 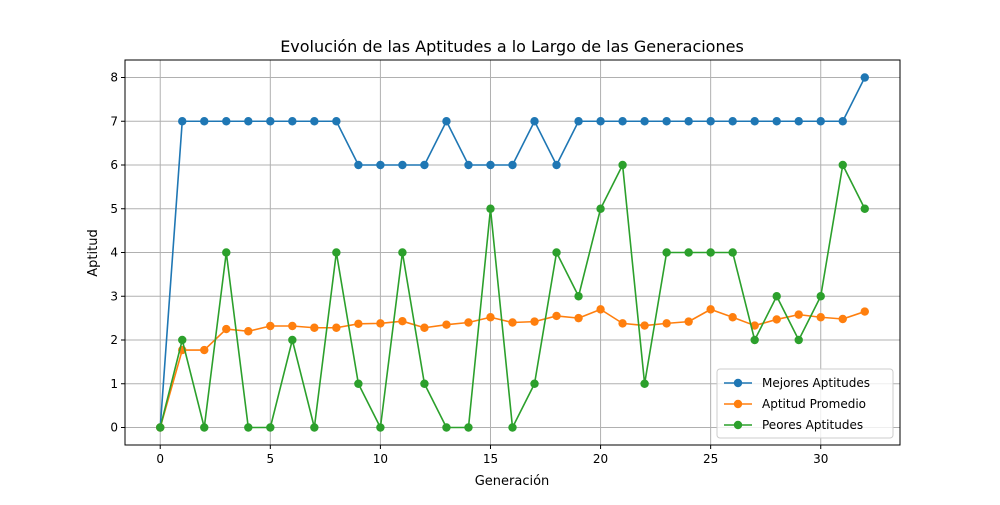 What do you see at coordinates (114, 340) in the screenshot?
I see `y-tick-label: 2` at bounding box center [114, 340].